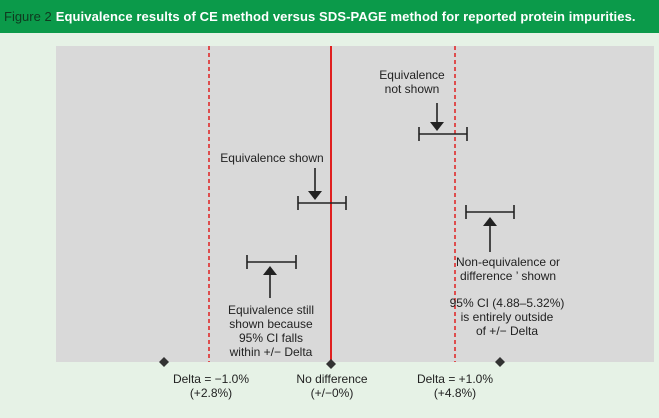 This screenshot has height=418, width=659. What do you see at coordinates (271, 262) in the screenshot?
I see `ci-bar-still-shown` at bounding box center [271, 262].